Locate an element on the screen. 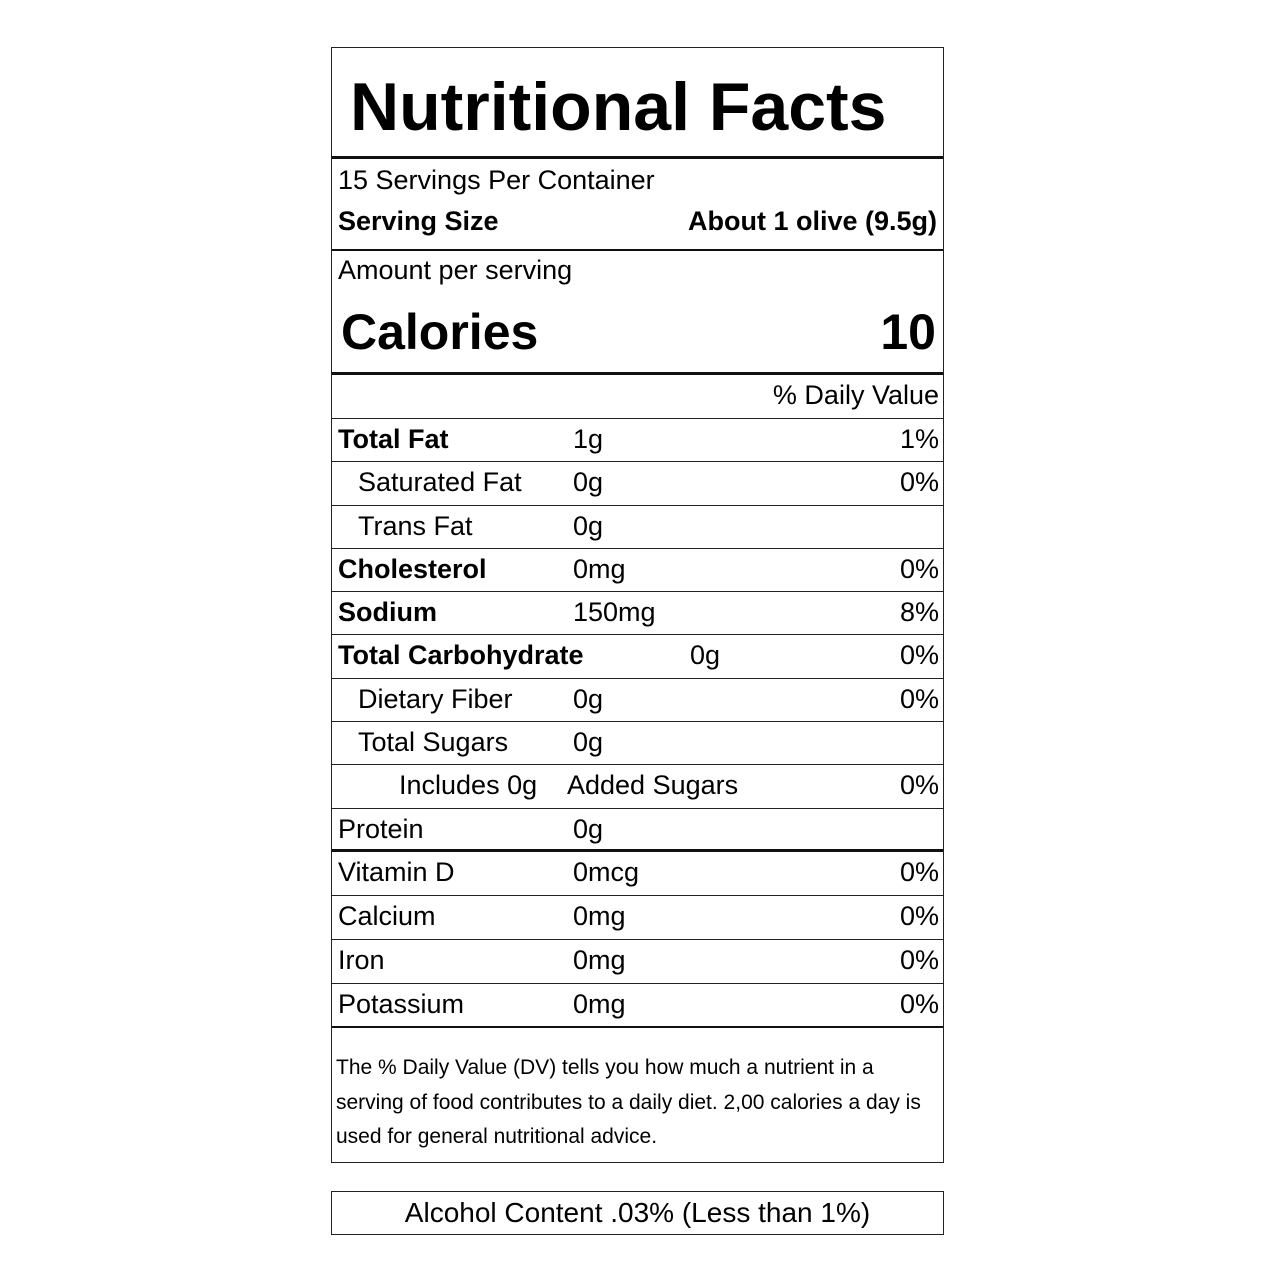 The height and width of the screenshot is (1280, 1280). serving-size-value: About 1 olive (9.5g) is located at coordinates (812, 221).